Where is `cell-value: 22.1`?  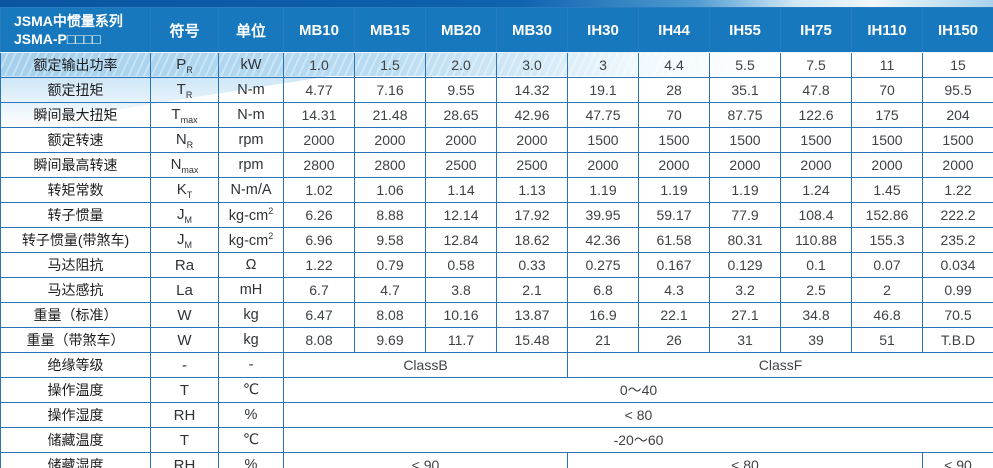 cell-value: 22.1 is located at coordinates (674, 315).